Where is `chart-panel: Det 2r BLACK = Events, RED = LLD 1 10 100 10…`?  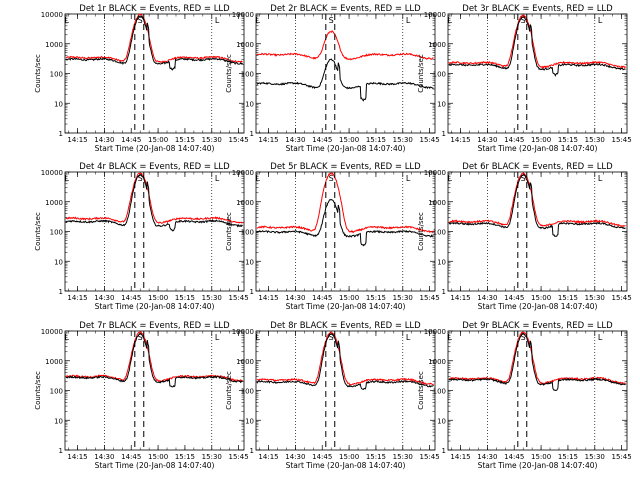 chart-panel: Det 2r BLACK = Events, RED = LLD 1 10 100 10… is located at coordinates (332, 78).